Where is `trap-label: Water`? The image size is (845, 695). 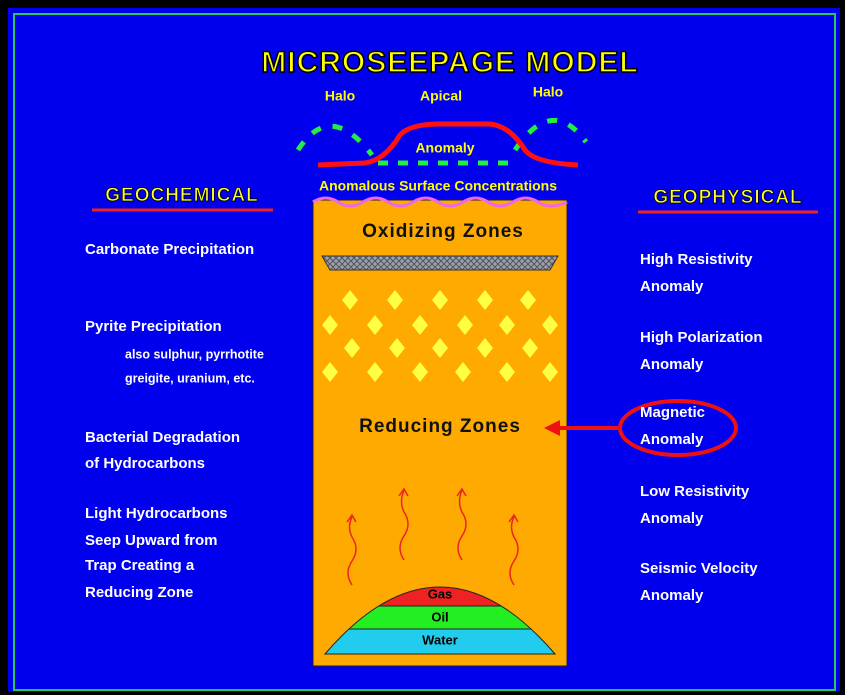 trap-label: Water is located at coordinates (440, 639).